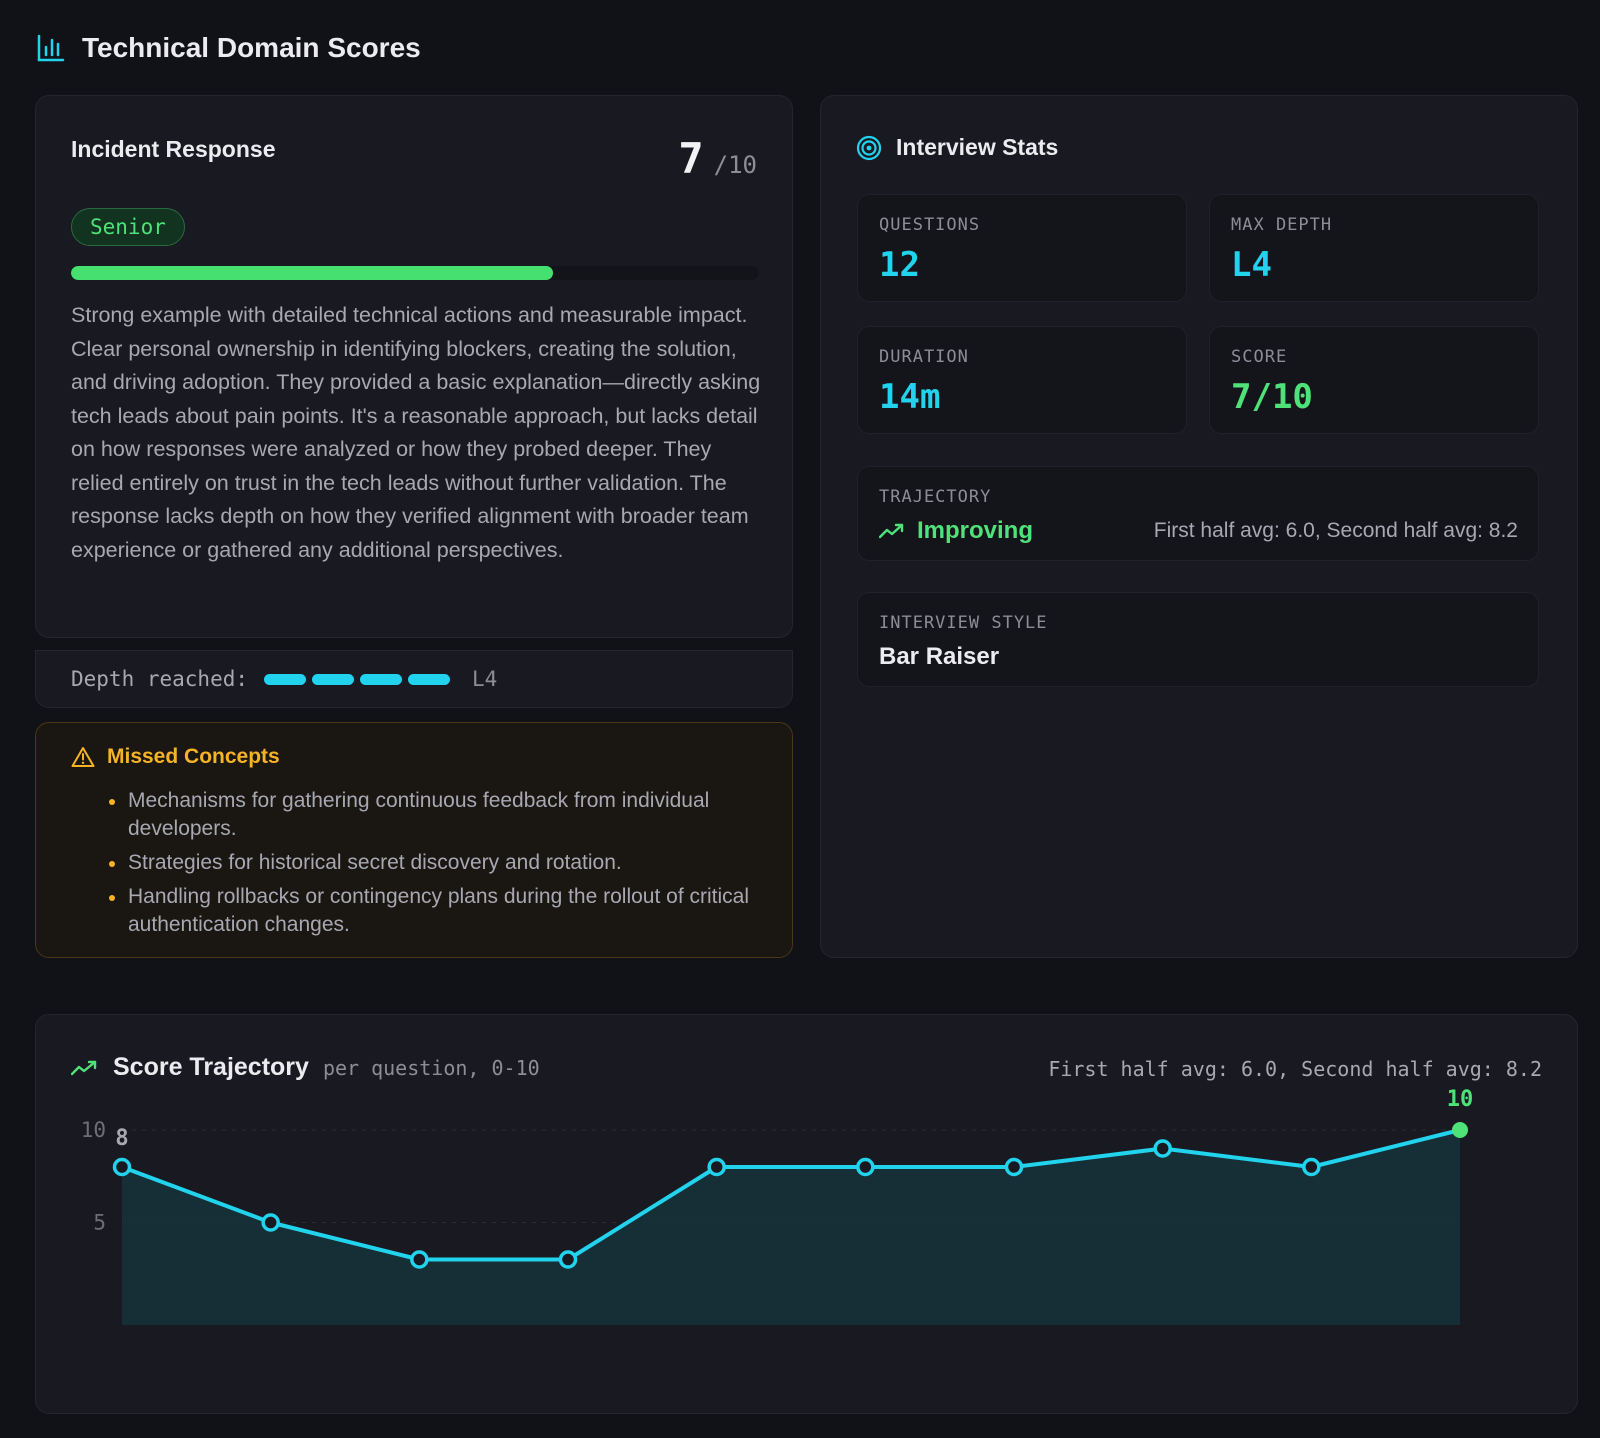 The height and width of the screenshot is (1438, 1600). I want to click on warning-icon, so click(83, 757).